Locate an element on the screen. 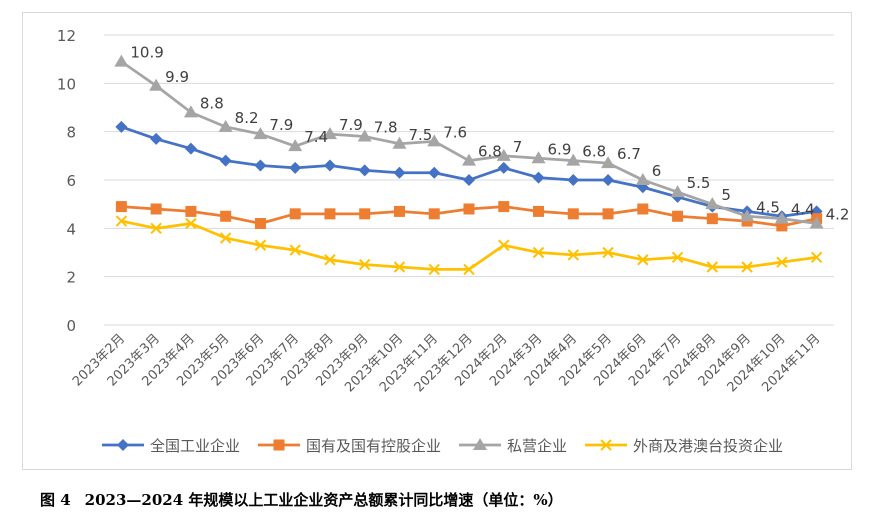 The height and width of the screenshot is (521, 873). figure-title: 2023—2024 年规模以上工业企业资产总额累计同比增速（单位：%） is located at coordinates (323, 500).